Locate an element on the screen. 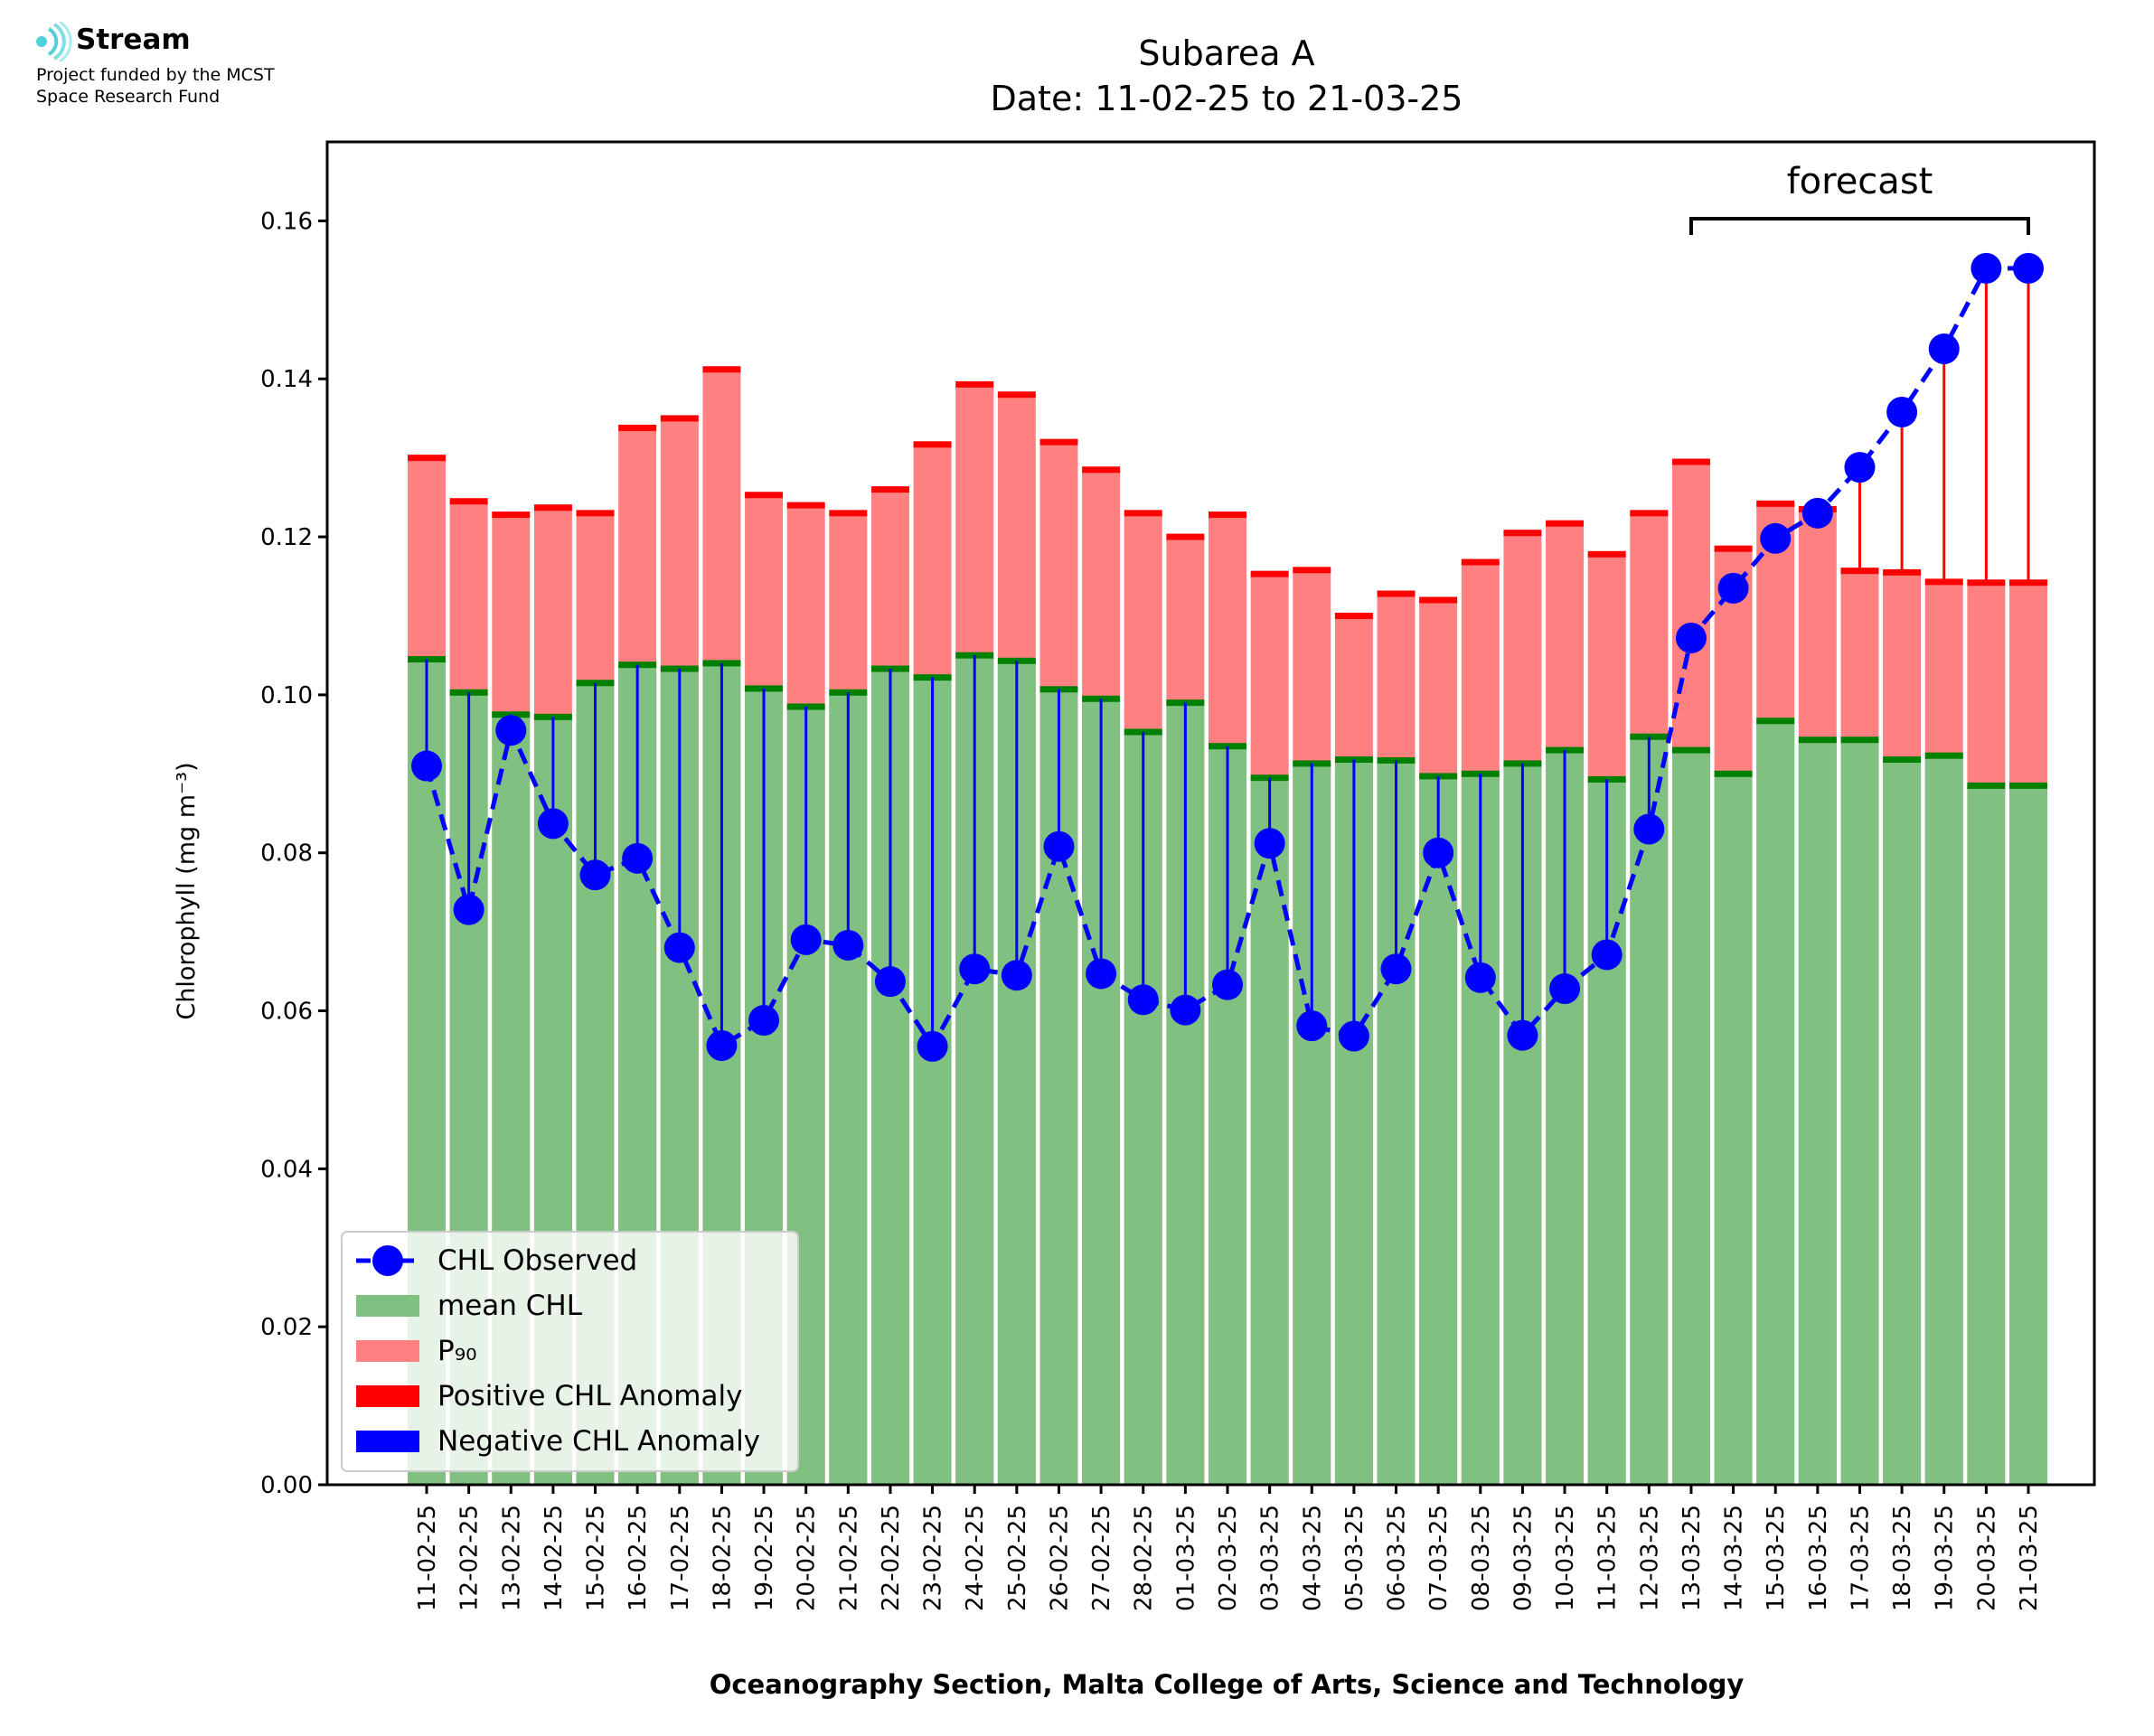  legend-label: P₉₀ is located at coordinates (457, 1351).